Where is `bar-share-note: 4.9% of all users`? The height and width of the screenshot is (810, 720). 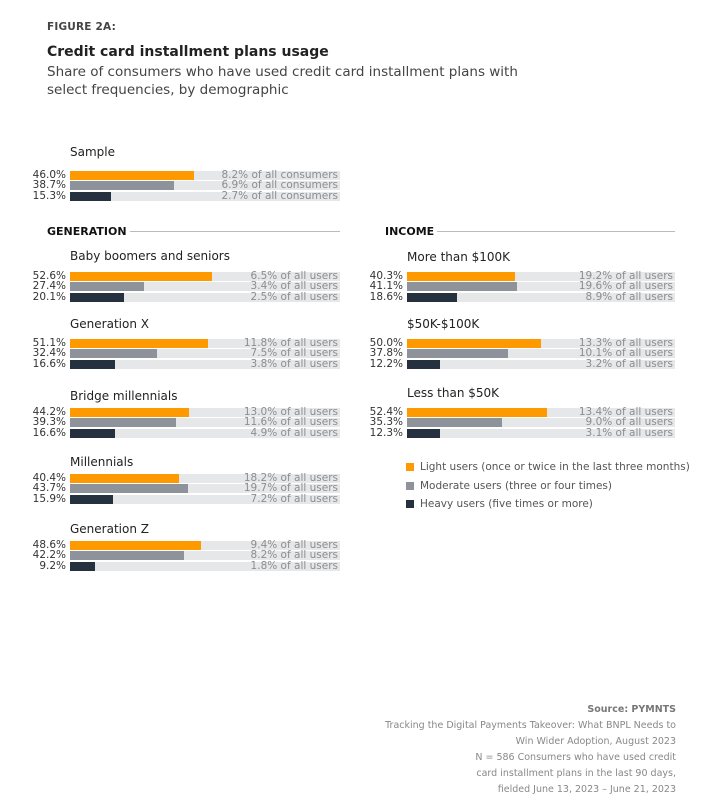
bar-share-note: 4.9% of all users is located at coordinates (294, 433).